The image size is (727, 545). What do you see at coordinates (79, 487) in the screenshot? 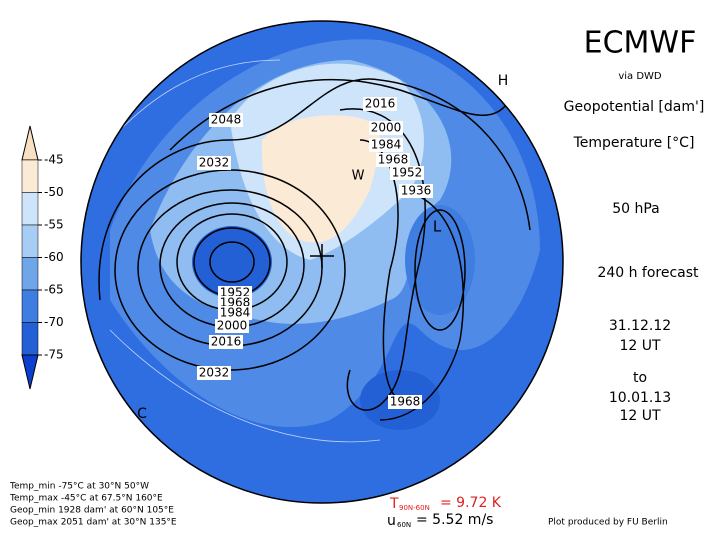
I see `stat: Temp_min -75°C at 30°N 50°W` at bounding box center [79, 487].